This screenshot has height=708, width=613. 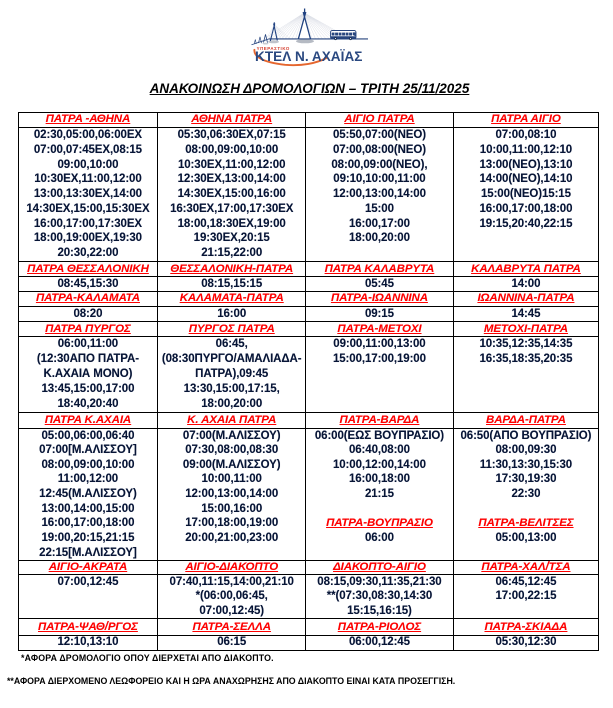 I want to click on svg-text: ΥΠΕΡΑΣΤΙΚΟ, so click(x=273, y=48).